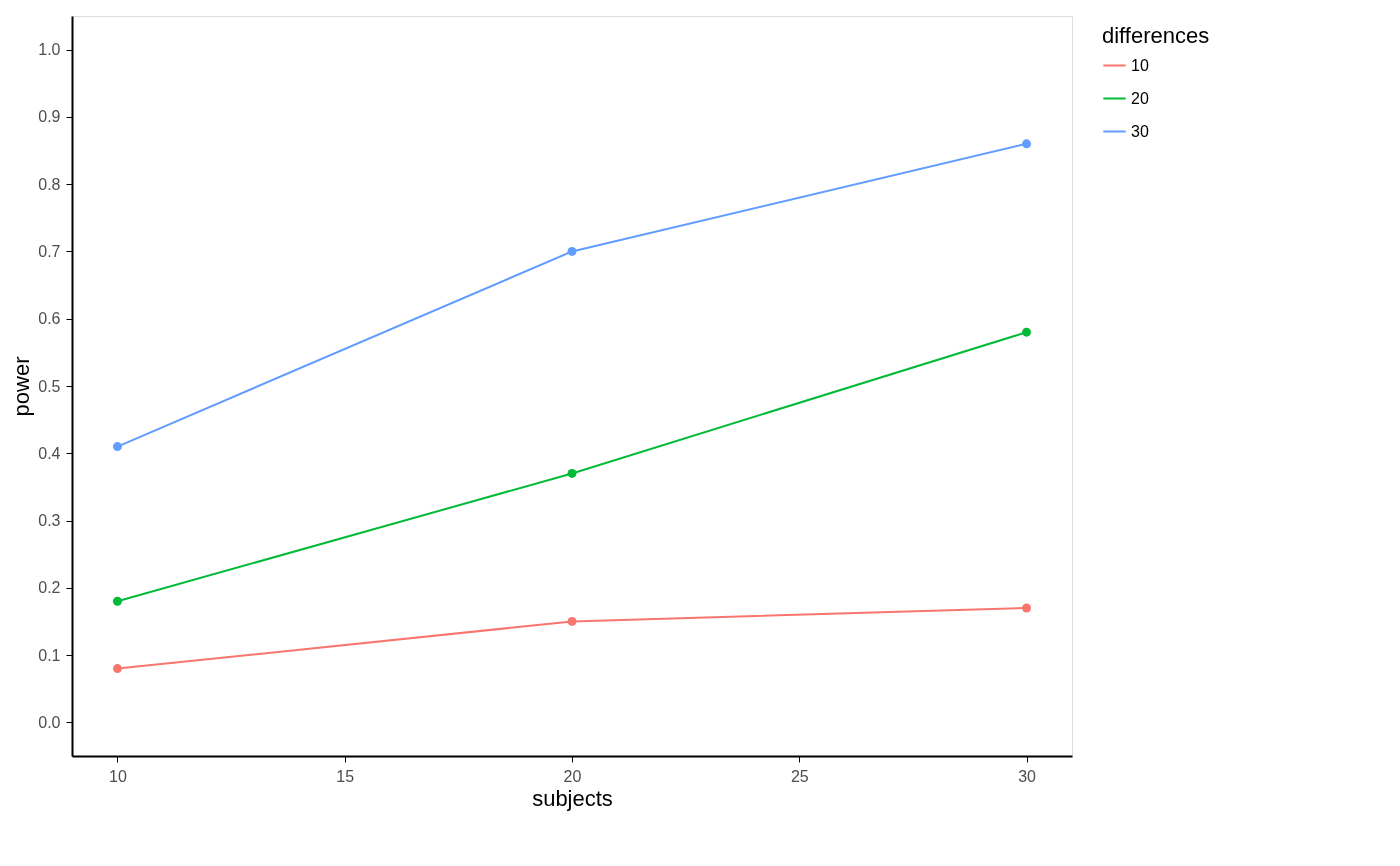  What do you see at coordinates (49, 319) in the screenshot?
I see `y-tick-label: 0.6` at bounding box center [49, 319].